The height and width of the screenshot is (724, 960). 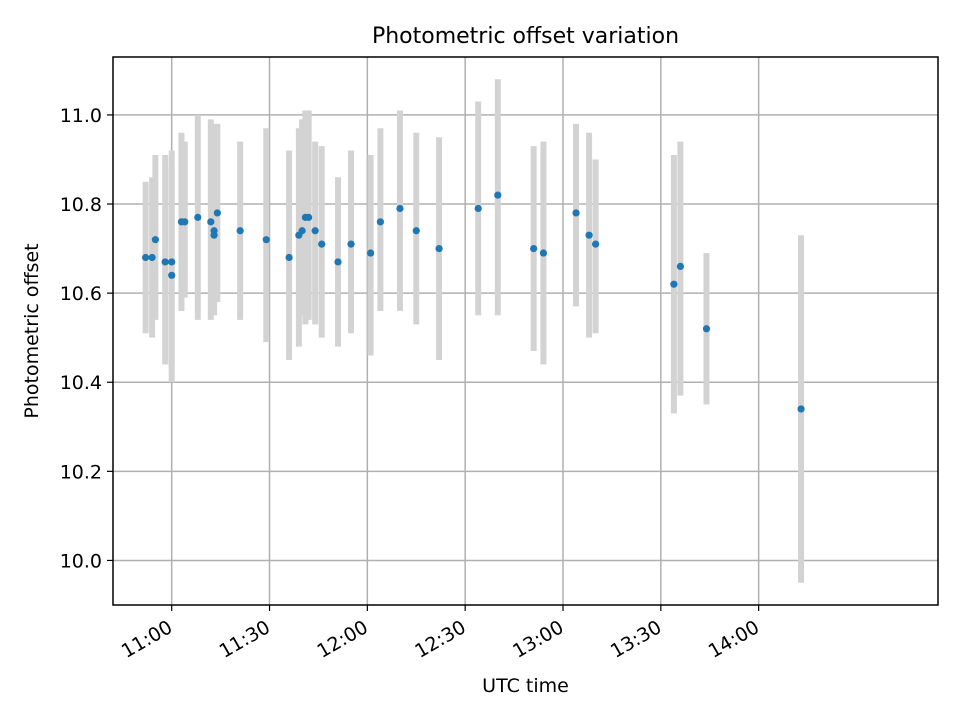 What do you see at coordinates (81, 116) in the screenshot?
I see `y-tick-label: 11.0` at bounding box center [81, 116].